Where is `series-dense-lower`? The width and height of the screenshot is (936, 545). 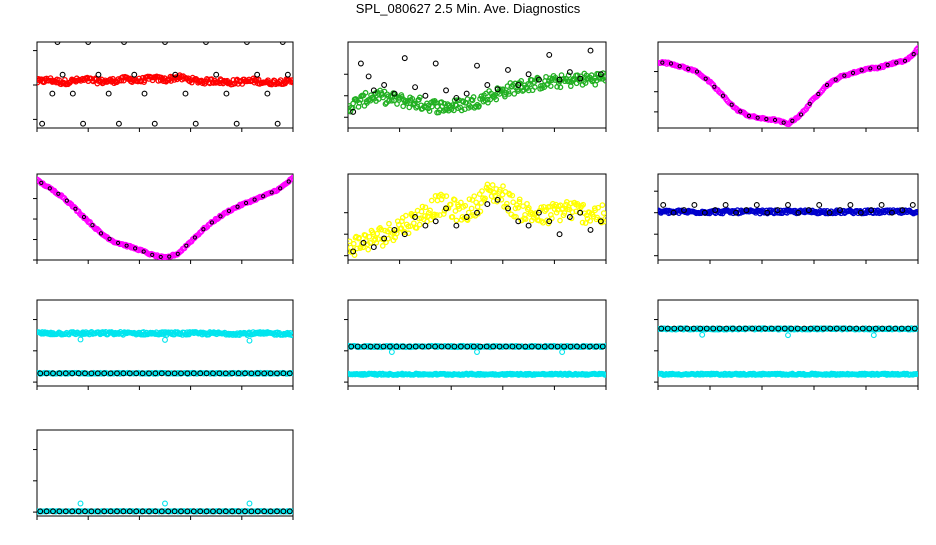
series-dense-lower is located at coordinates (477, 374).